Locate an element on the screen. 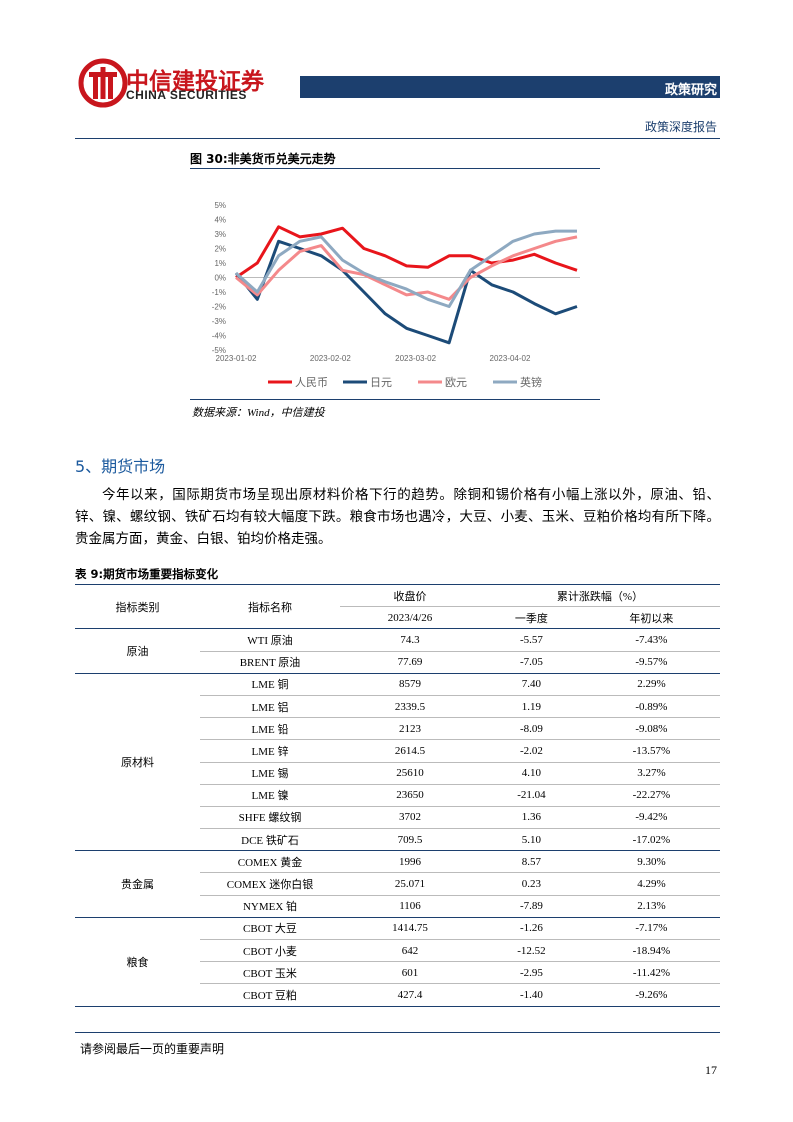 The image size is (793, 1122). table-cell: 1414.75 is located at coordinates (410, 929).